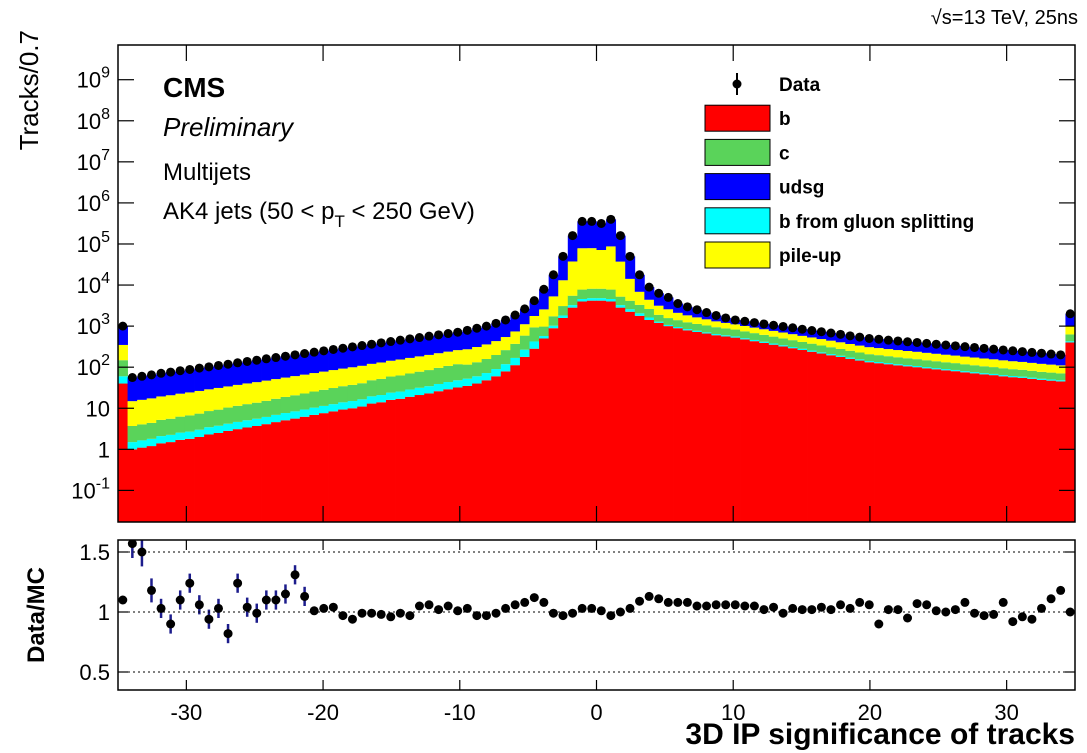  Describe the element at coordinates (104, 449) in the screenshot. I see `y-tick-label: 1` at that location.